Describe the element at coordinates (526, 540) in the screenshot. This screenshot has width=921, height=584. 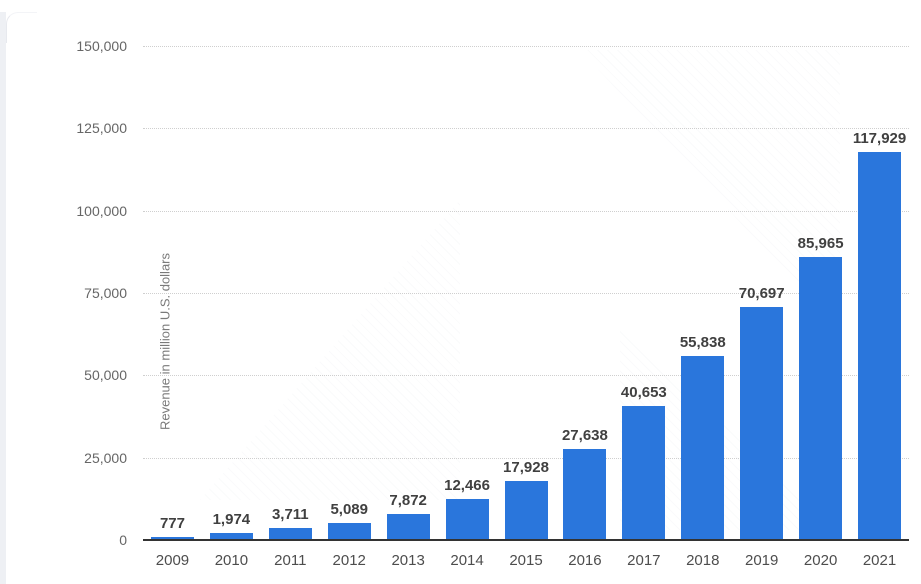
I see `x-axis-line` at that location.